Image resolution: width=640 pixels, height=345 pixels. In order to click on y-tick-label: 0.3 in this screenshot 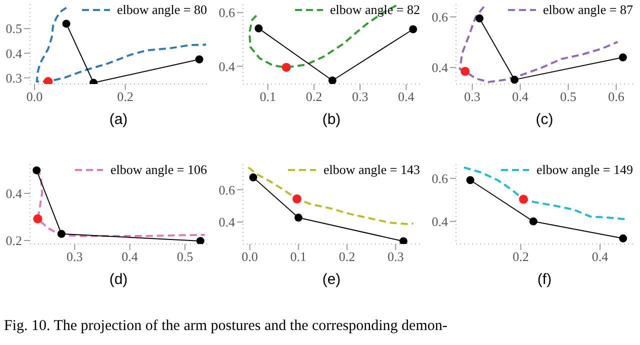, I will do `click(14, 78)`.